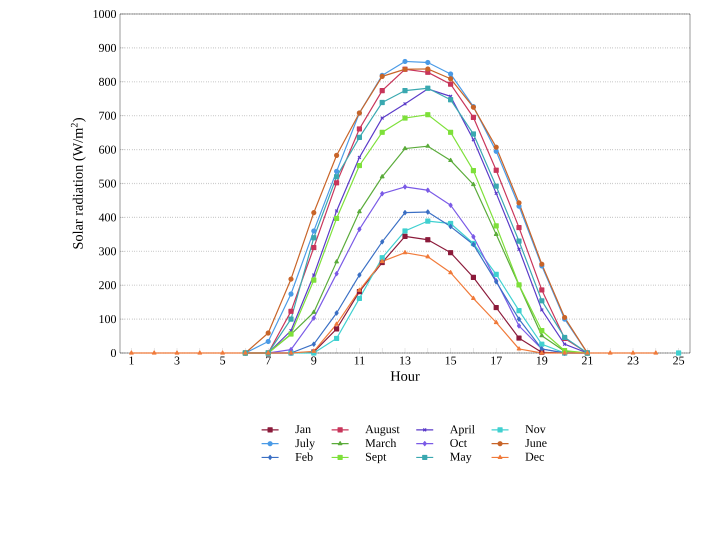  I want to click on x-tick-label: 7, so click(268, 360).